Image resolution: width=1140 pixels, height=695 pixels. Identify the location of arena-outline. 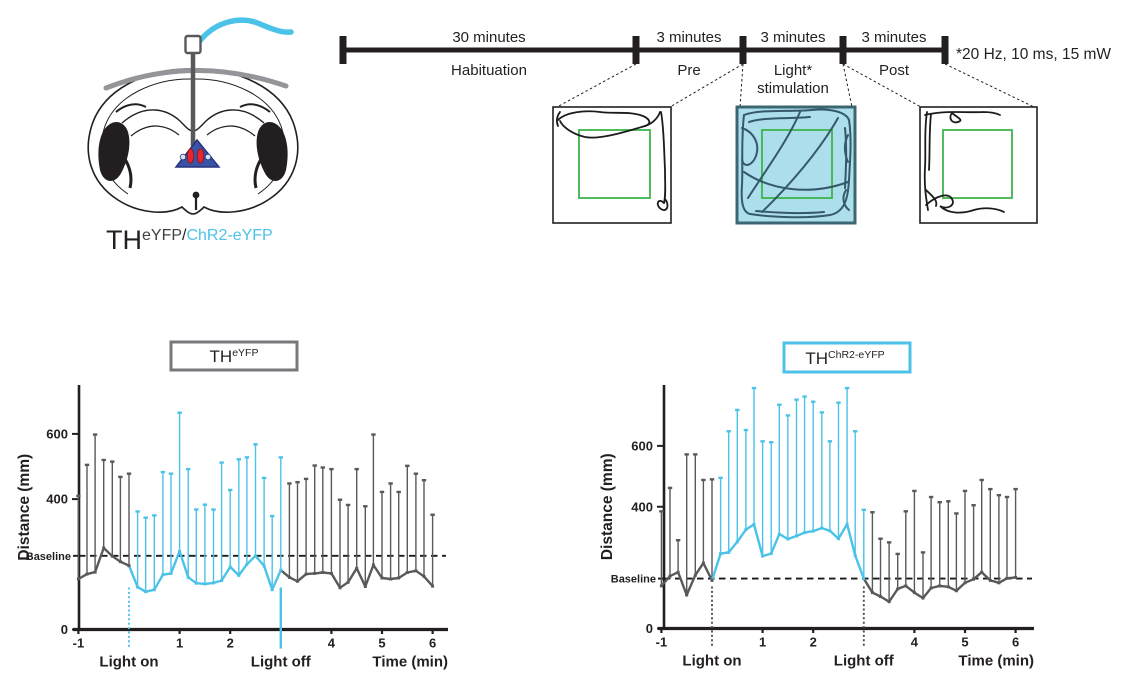
(612, 165).